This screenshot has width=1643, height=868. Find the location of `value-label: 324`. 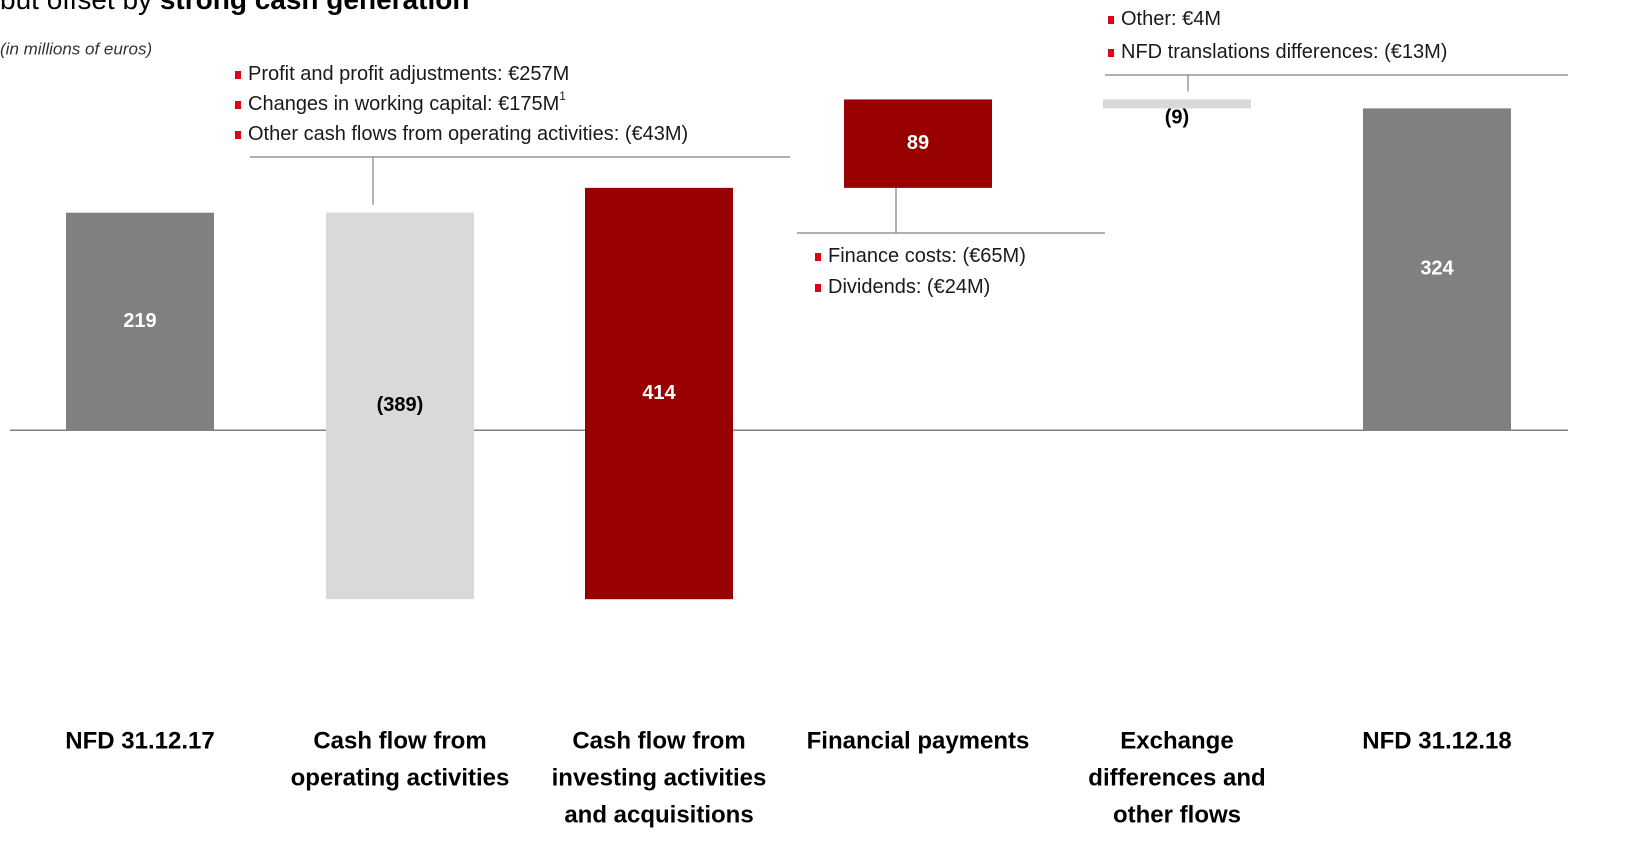

value-label: 324 is located at coordinates (1437, 269).